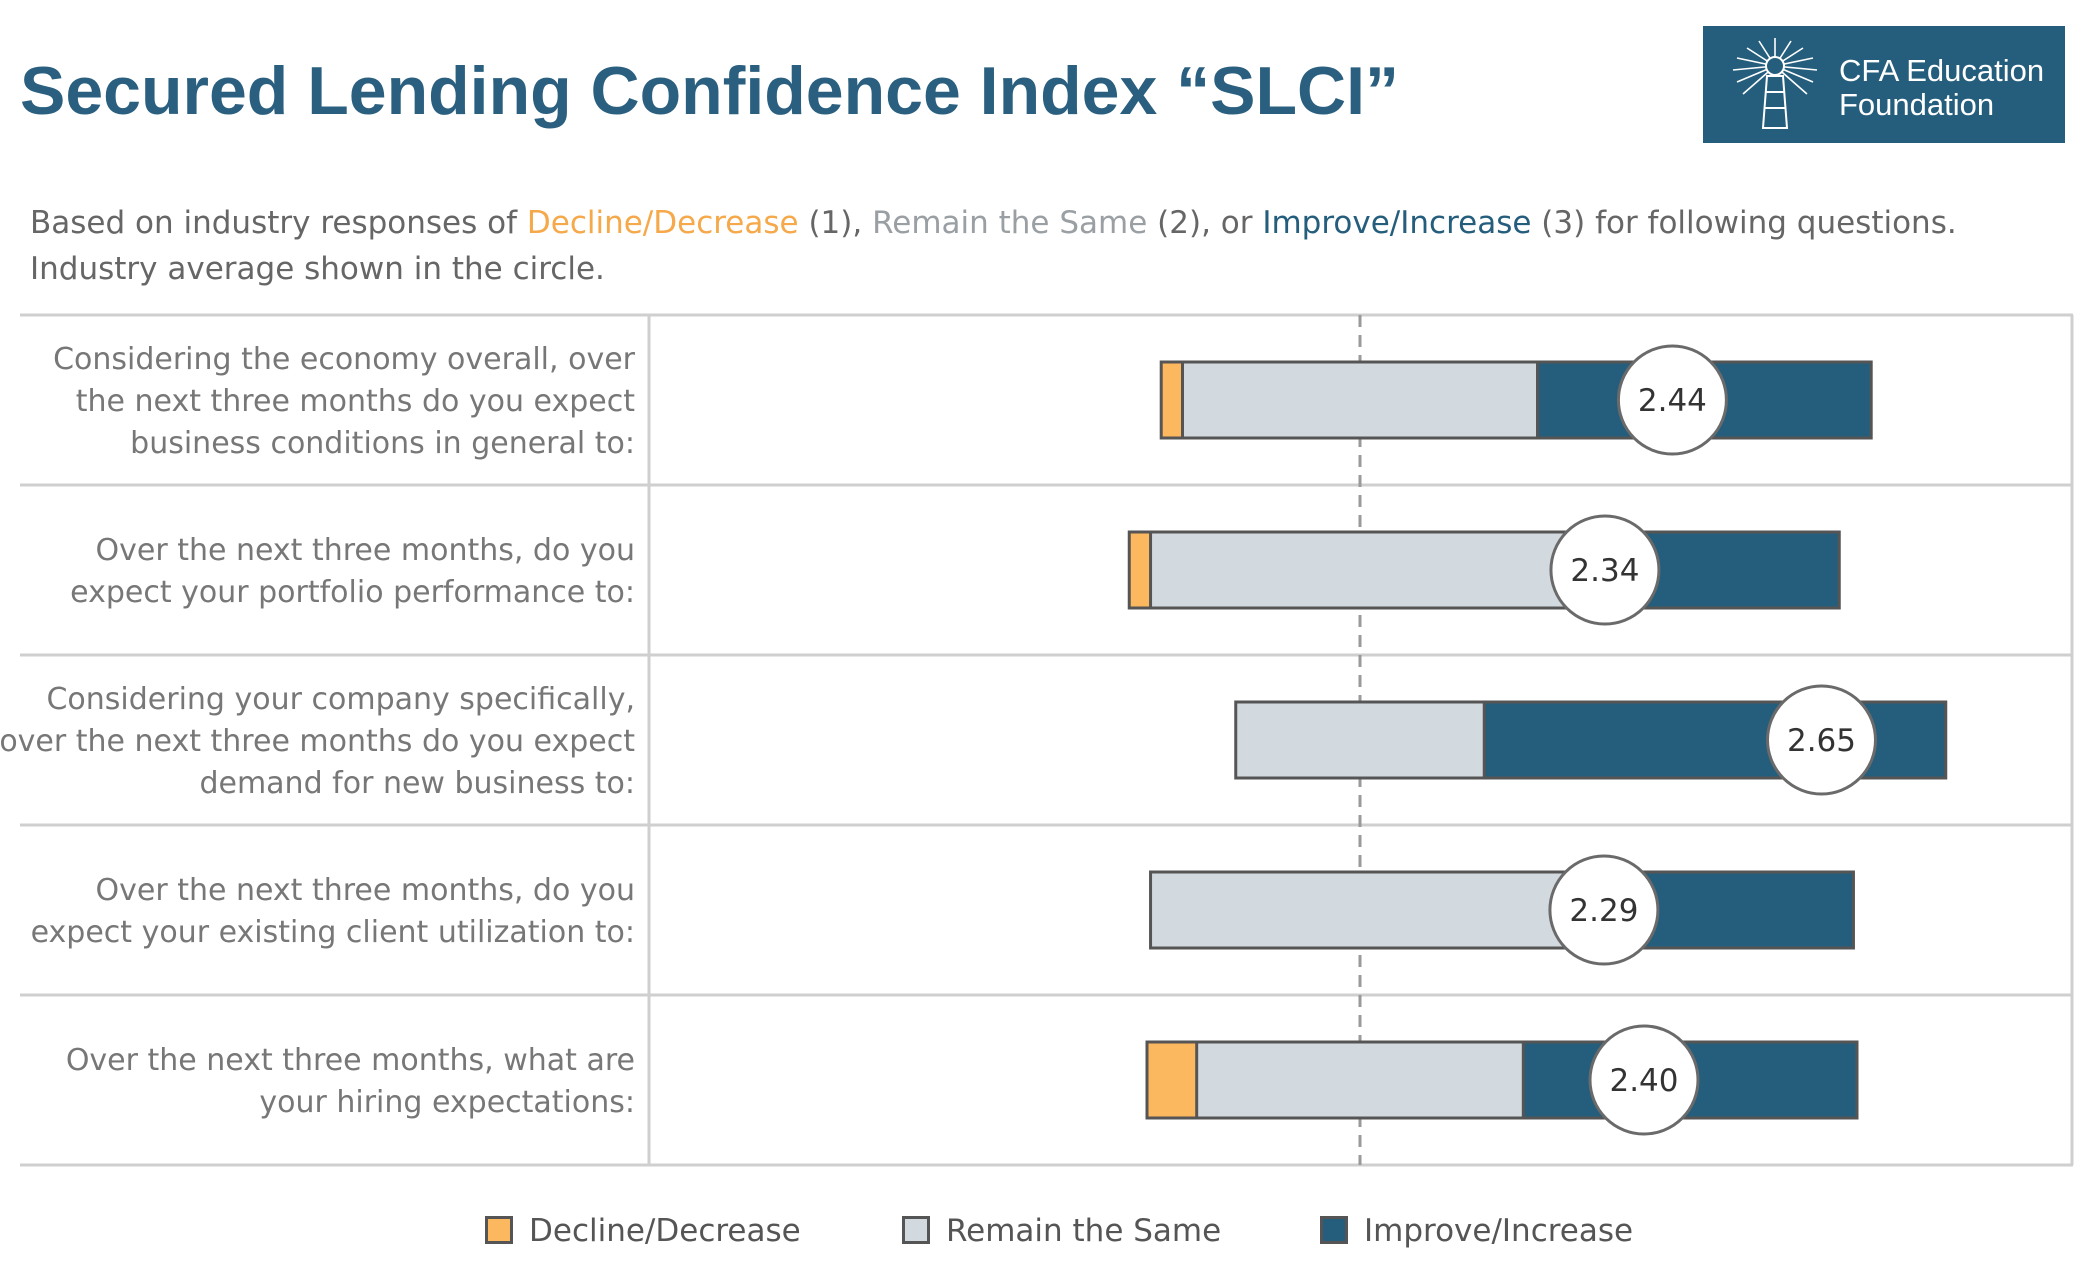 This screenshot has width=2078, height=1278. I want to click on logo-line-2: Foundation, so click(1917, 104).